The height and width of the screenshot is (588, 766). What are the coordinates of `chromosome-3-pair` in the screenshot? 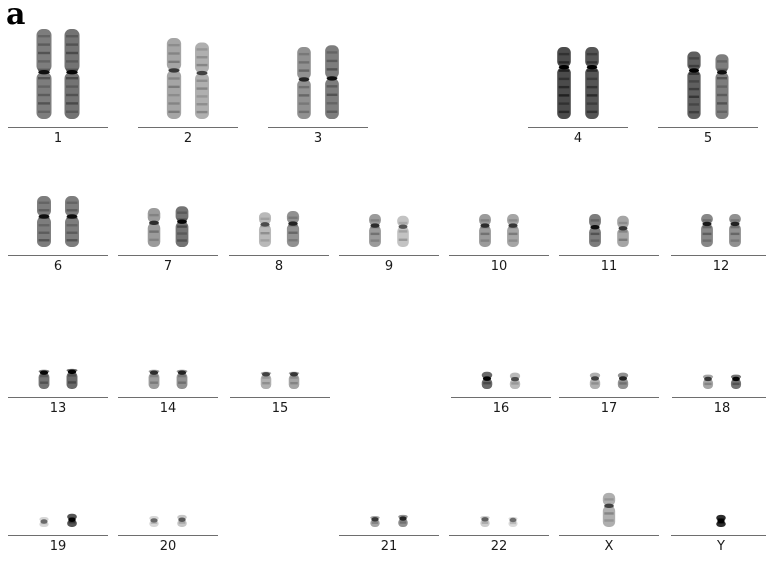 It's located at (318, 82).